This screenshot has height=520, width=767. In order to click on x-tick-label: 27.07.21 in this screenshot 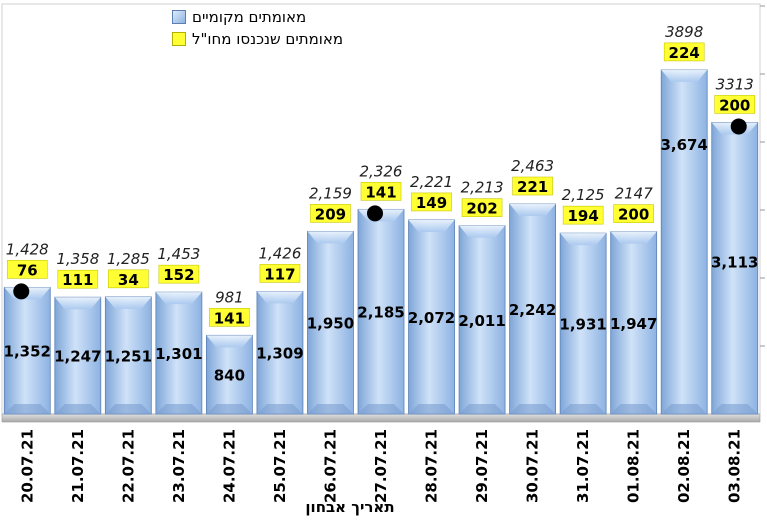, I will do `click(381, 466)`.